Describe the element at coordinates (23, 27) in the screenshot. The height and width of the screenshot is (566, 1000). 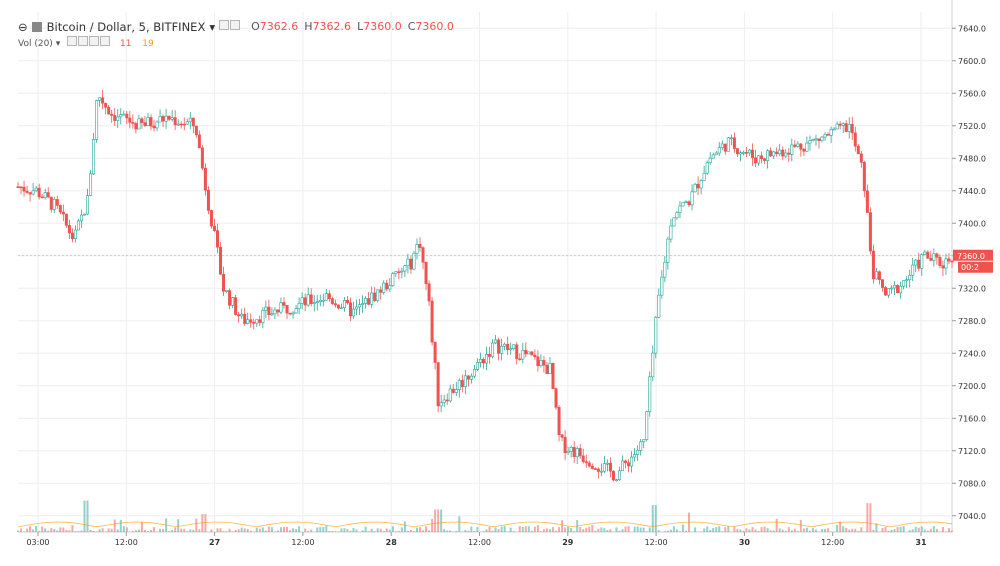
I see `collapse-icon: ⊖` at that location.